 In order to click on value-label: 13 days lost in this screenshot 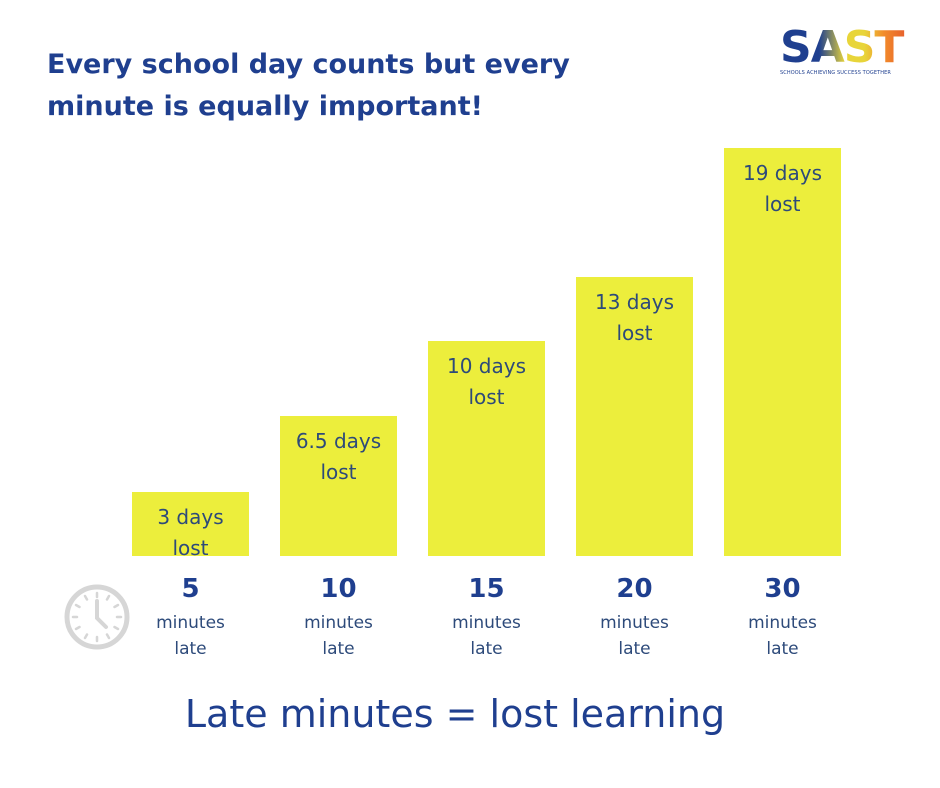, I will do `click(634, 317)`.